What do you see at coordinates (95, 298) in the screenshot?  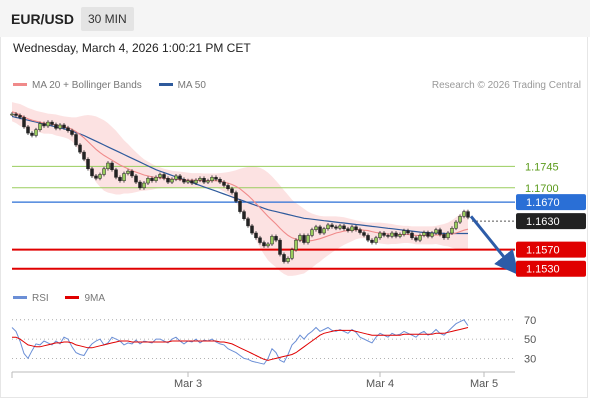 I see `legend-label: 9MA` at bounding box center [95, 298].